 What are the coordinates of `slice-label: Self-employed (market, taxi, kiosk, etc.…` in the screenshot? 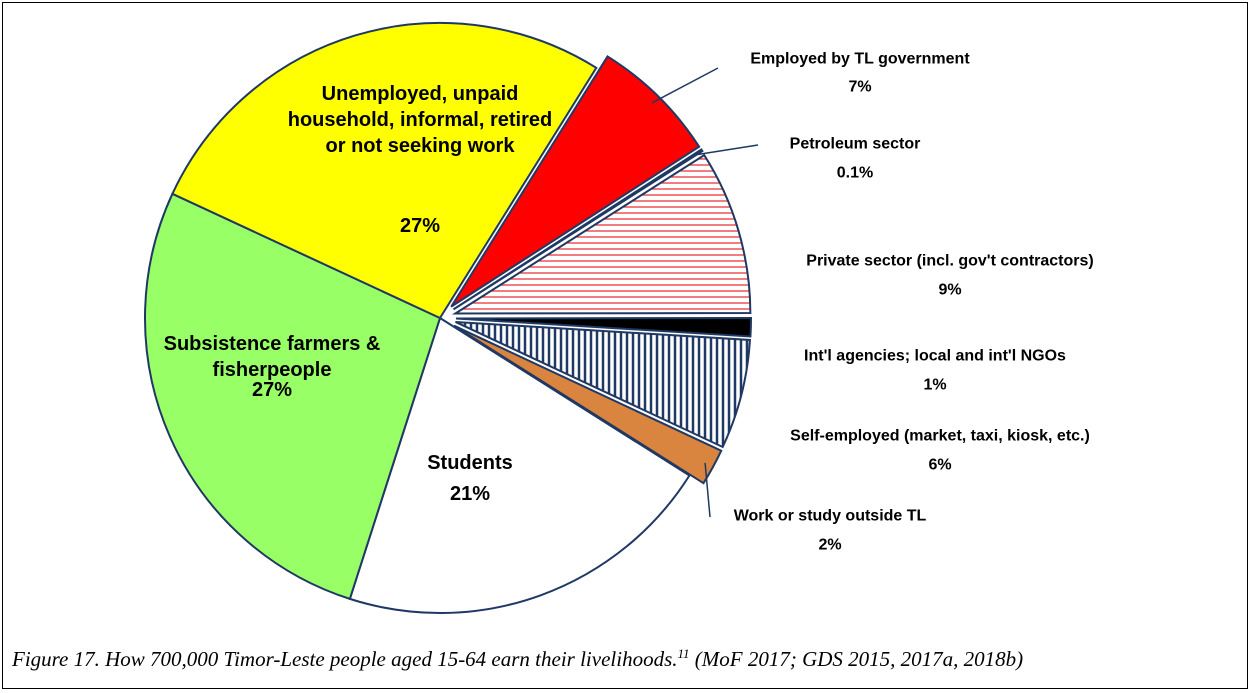 It's located at (940, 436).